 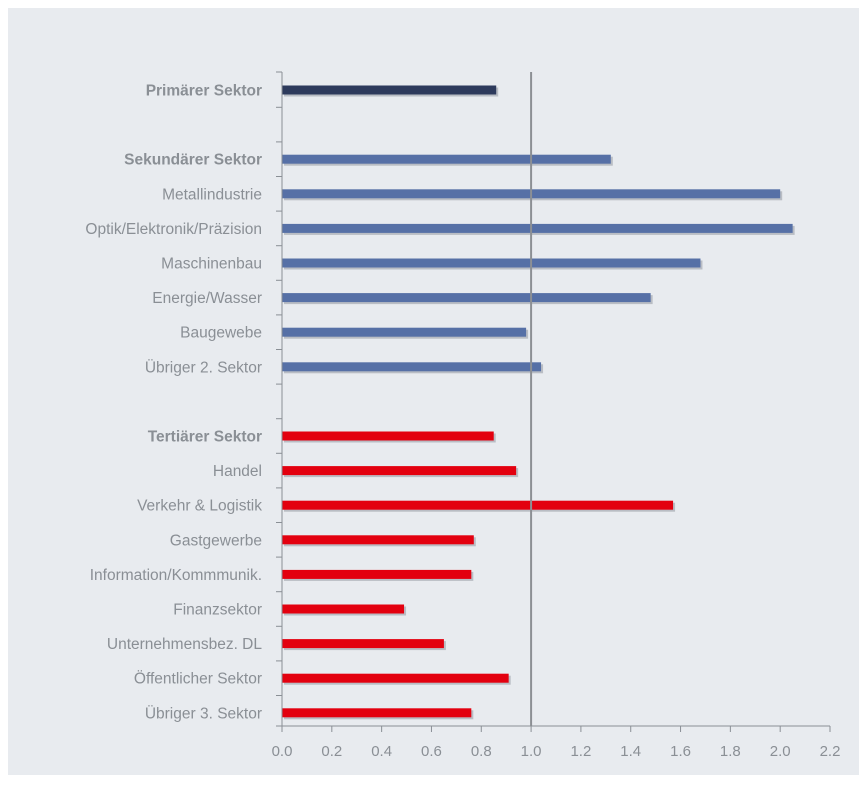 What do you see at coordinates (212, 194) in the screenshot?
I see `category-label: Metallindustrie` at bounding box center [212, 194].